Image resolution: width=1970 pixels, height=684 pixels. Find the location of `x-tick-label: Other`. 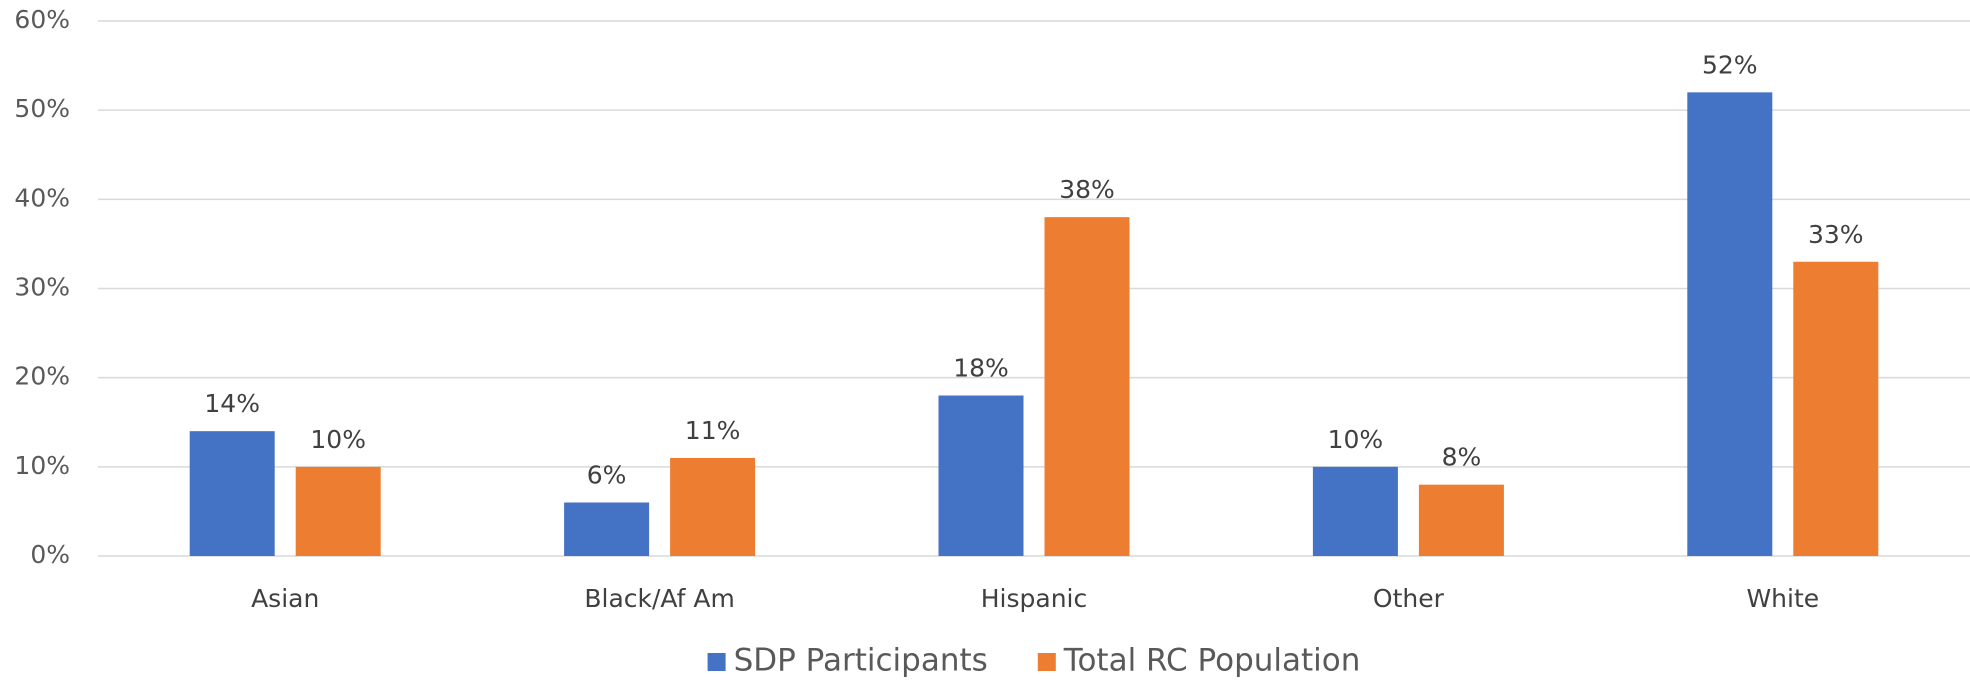

x-tick-label: Other is located at coordinates (1409, 598).